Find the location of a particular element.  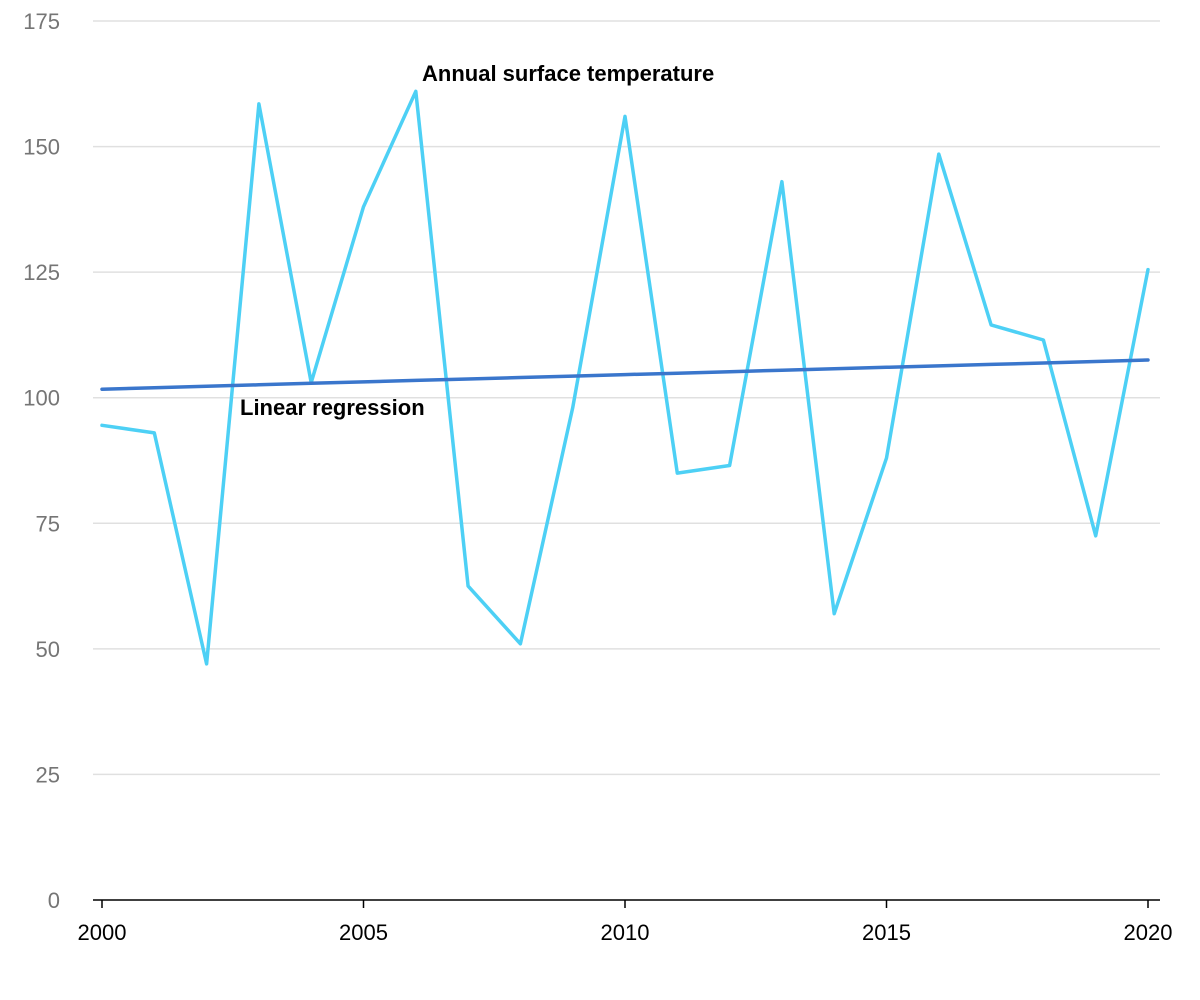

y-tick-label: 125 is located at coordinates (41, 272).